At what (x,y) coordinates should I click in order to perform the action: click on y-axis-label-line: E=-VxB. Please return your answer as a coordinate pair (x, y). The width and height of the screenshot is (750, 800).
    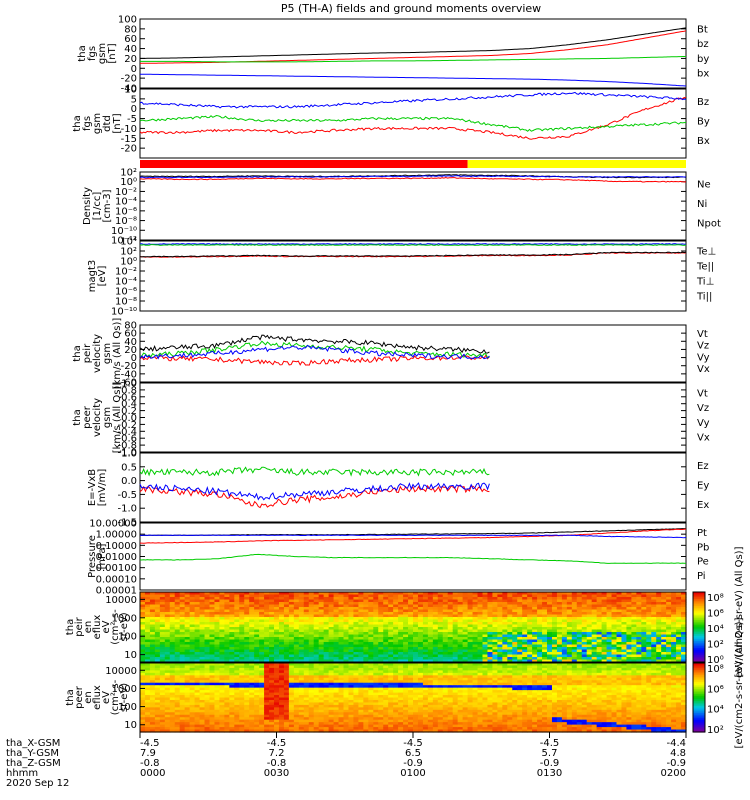
    Looking at the image, I should click on (92, 487).